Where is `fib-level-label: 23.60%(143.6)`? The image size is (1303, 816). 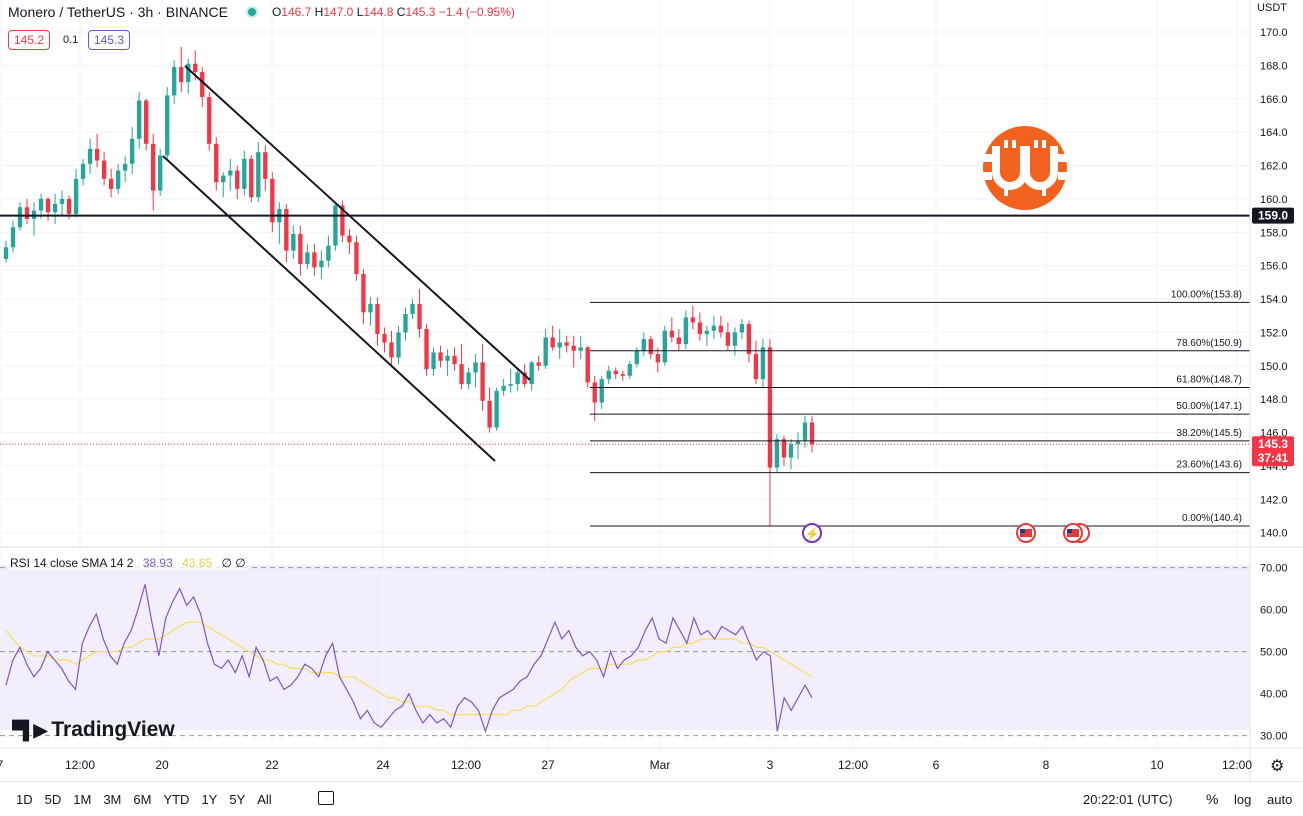
fib-level-label: 23.60%(143.6) is located at coordinates (1209, 465).